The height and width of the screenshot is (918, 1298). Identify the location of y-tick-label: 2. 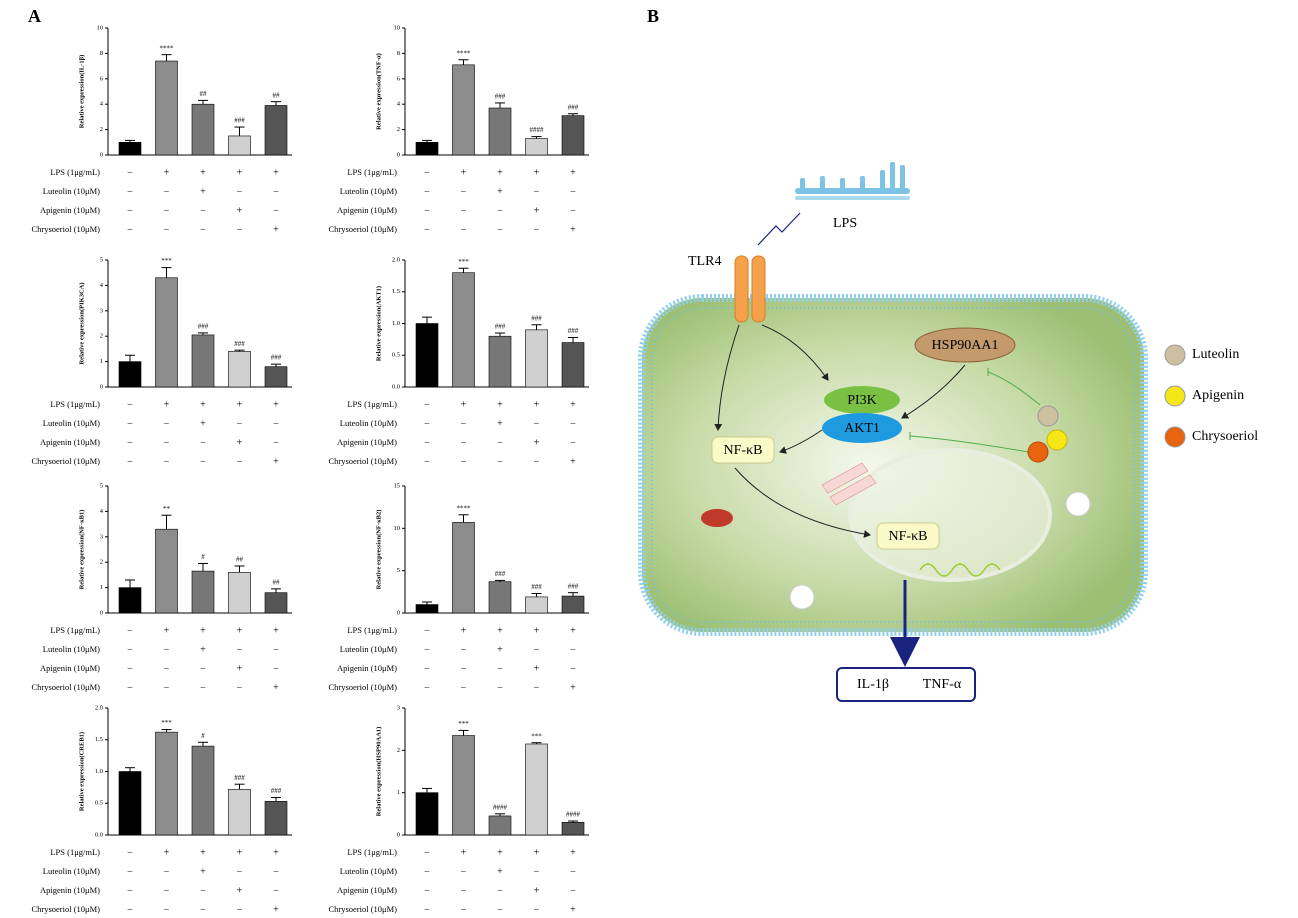
(101, 129).